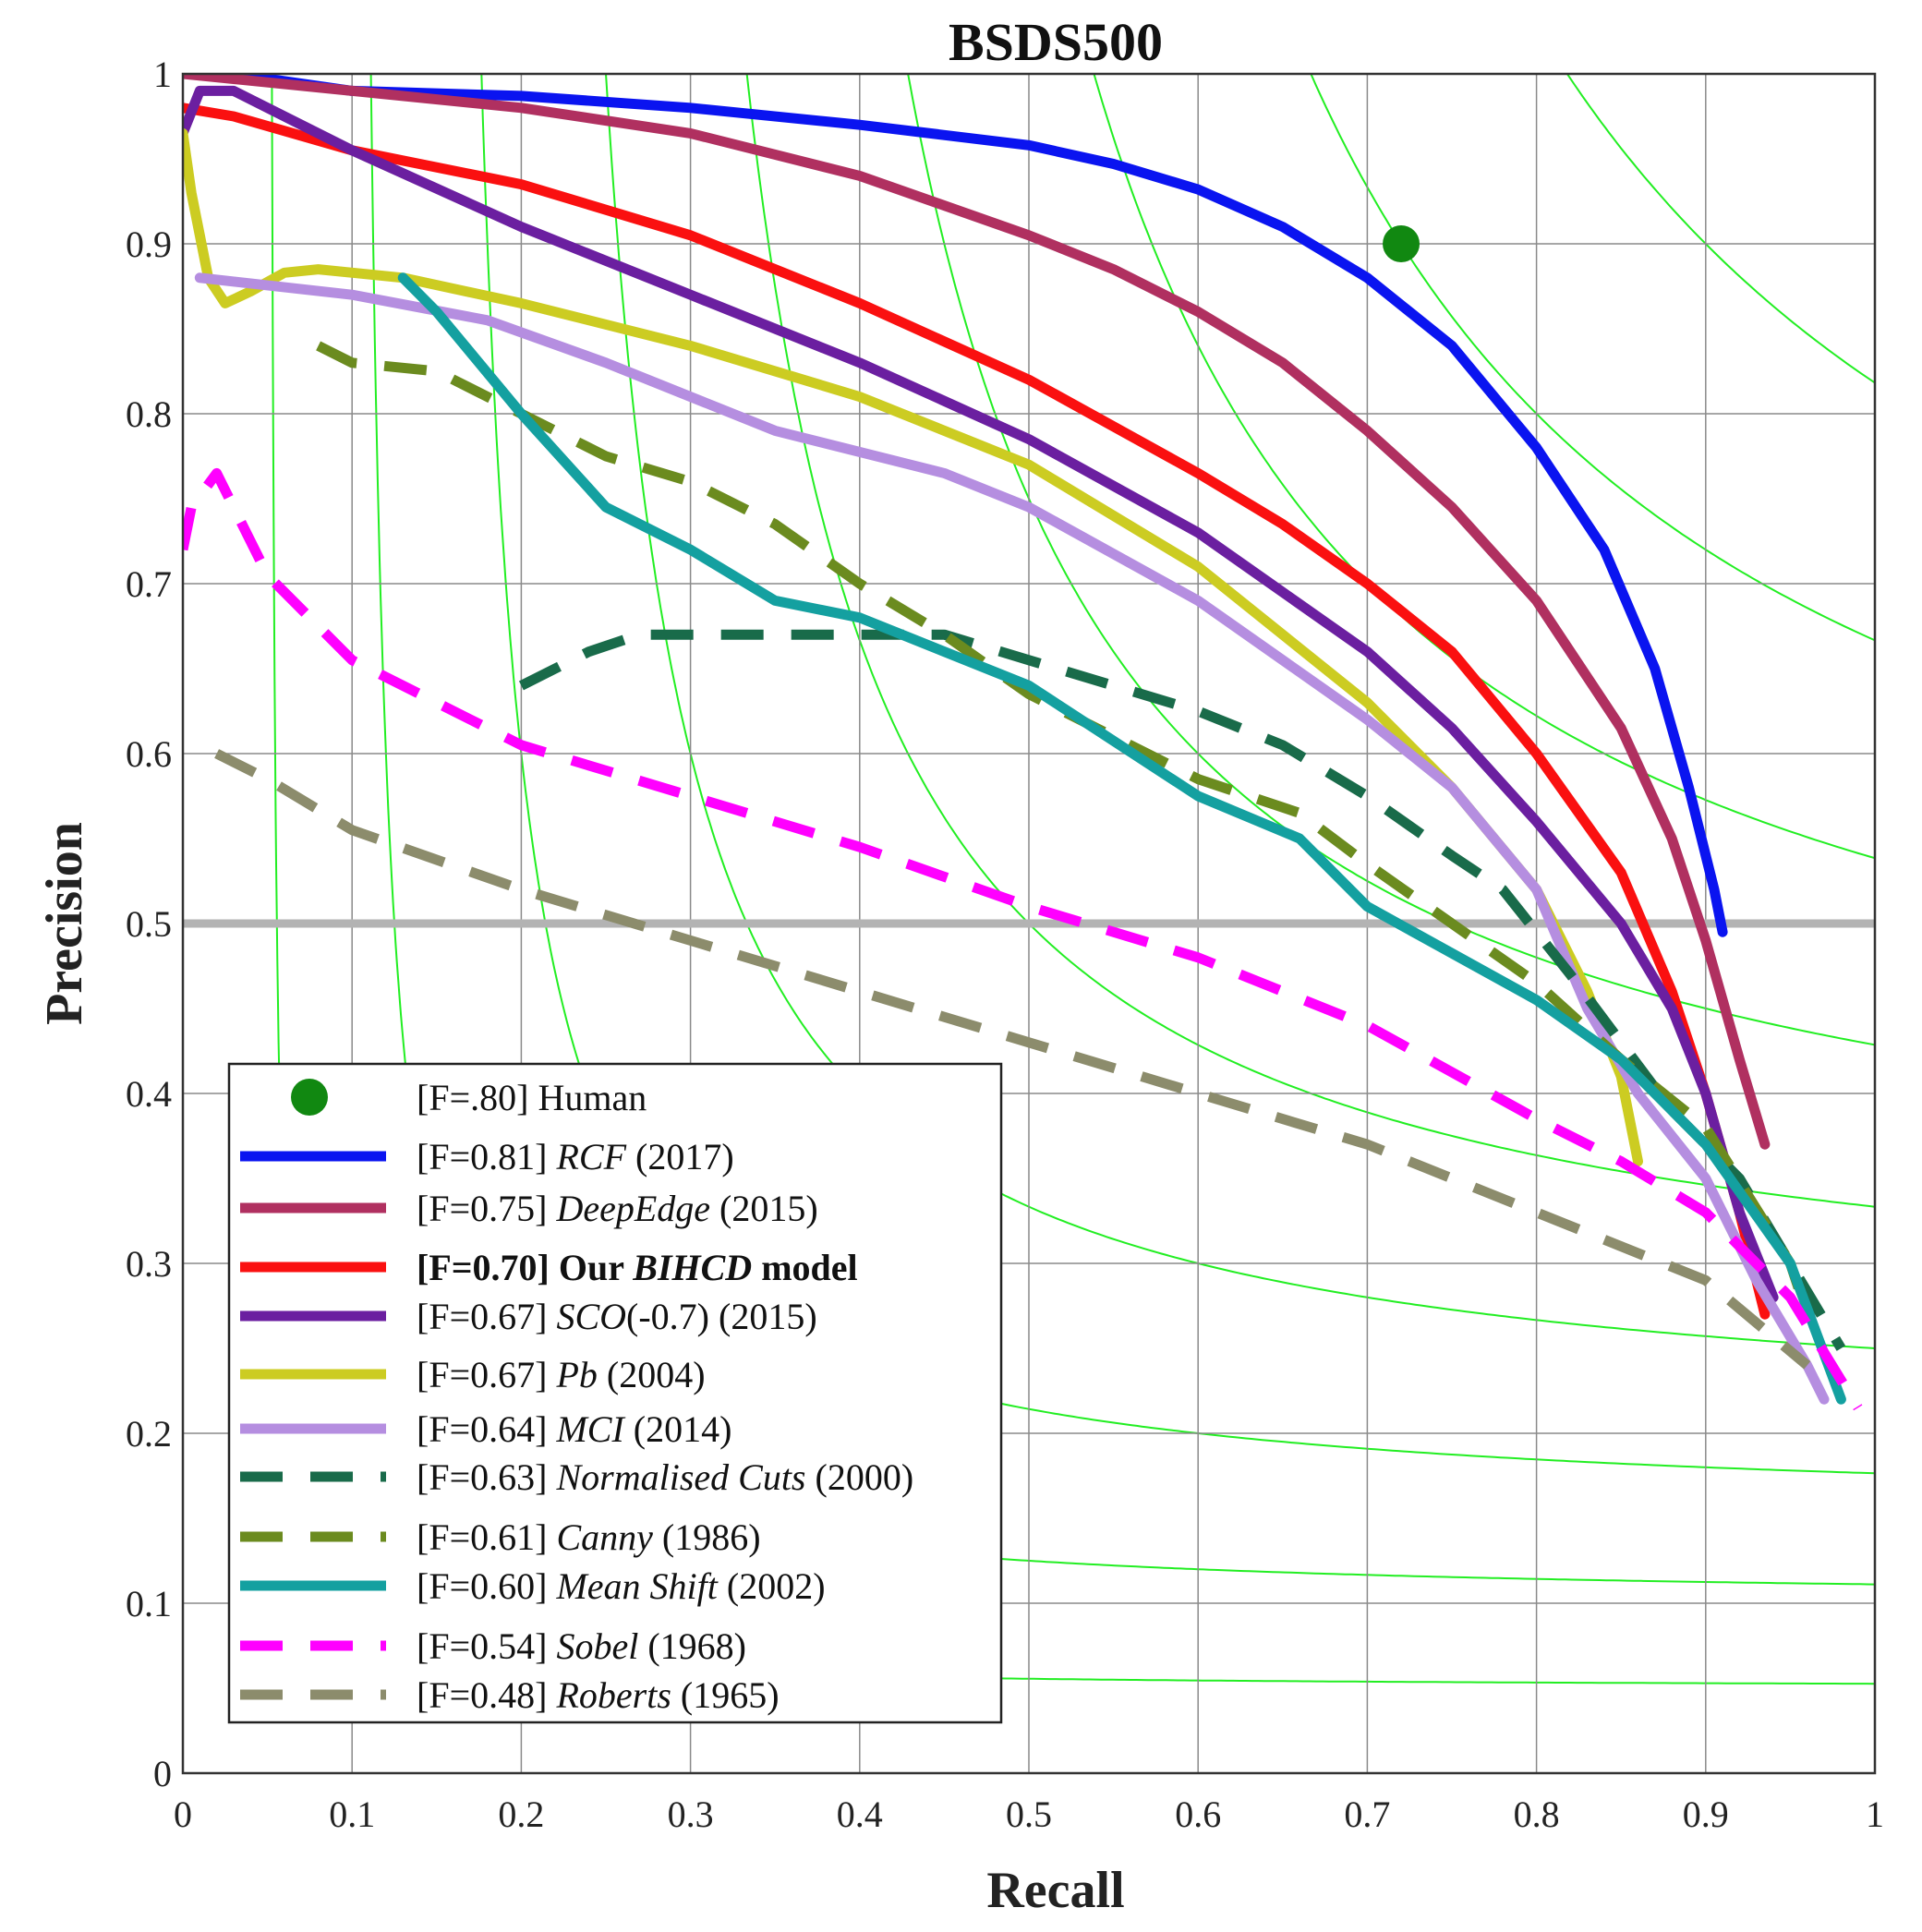 This screenshot has height=1932, width=1922. What do you see at coordinates (149, 584) in the screenshot?
I see `y-tick-label: 0.7` at bounding box center [149, 584].